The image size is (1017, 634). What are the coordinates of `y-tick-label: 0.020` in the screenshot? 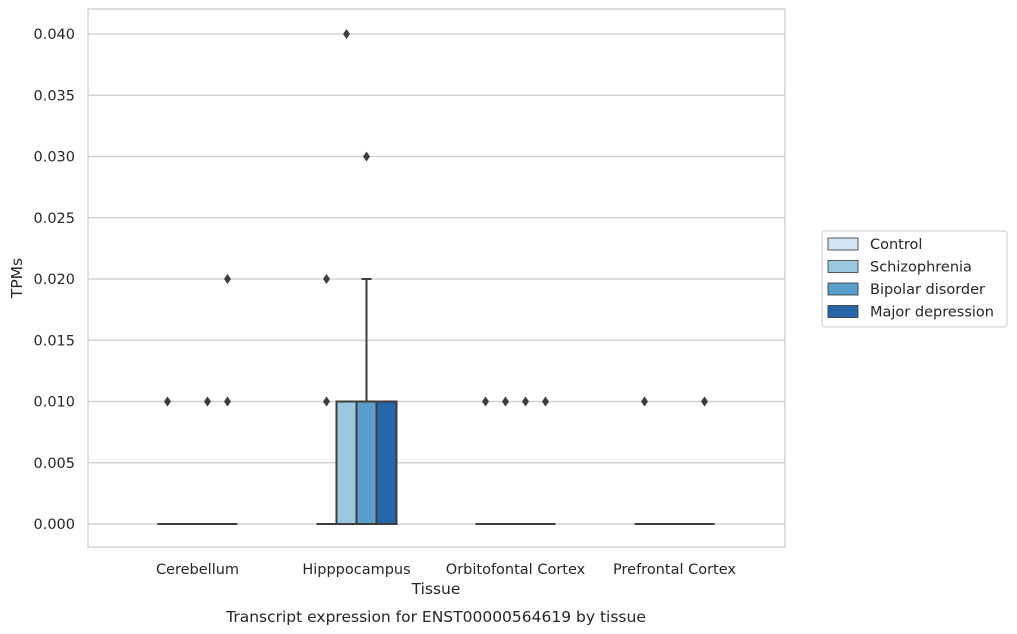 It's located at (54, 280).